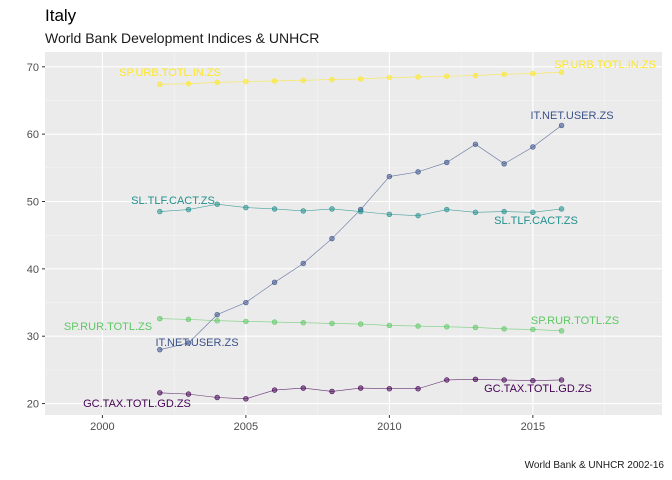 The height and width of the screenshot is (480, 672). Describe the element at coordinates (33, 337) in the screenshot. I see `y-tick-label: 30` at that location.